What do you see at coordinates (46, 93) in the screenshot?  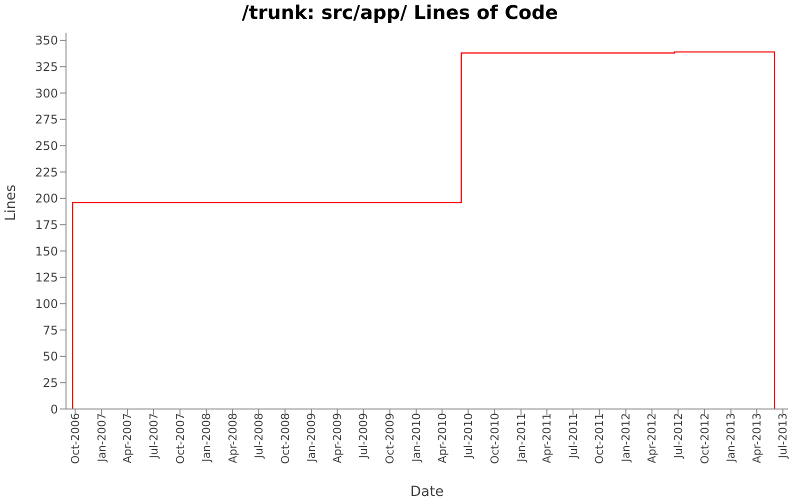 I see `y-tick-label: 300` at bounding box center [46, 93].